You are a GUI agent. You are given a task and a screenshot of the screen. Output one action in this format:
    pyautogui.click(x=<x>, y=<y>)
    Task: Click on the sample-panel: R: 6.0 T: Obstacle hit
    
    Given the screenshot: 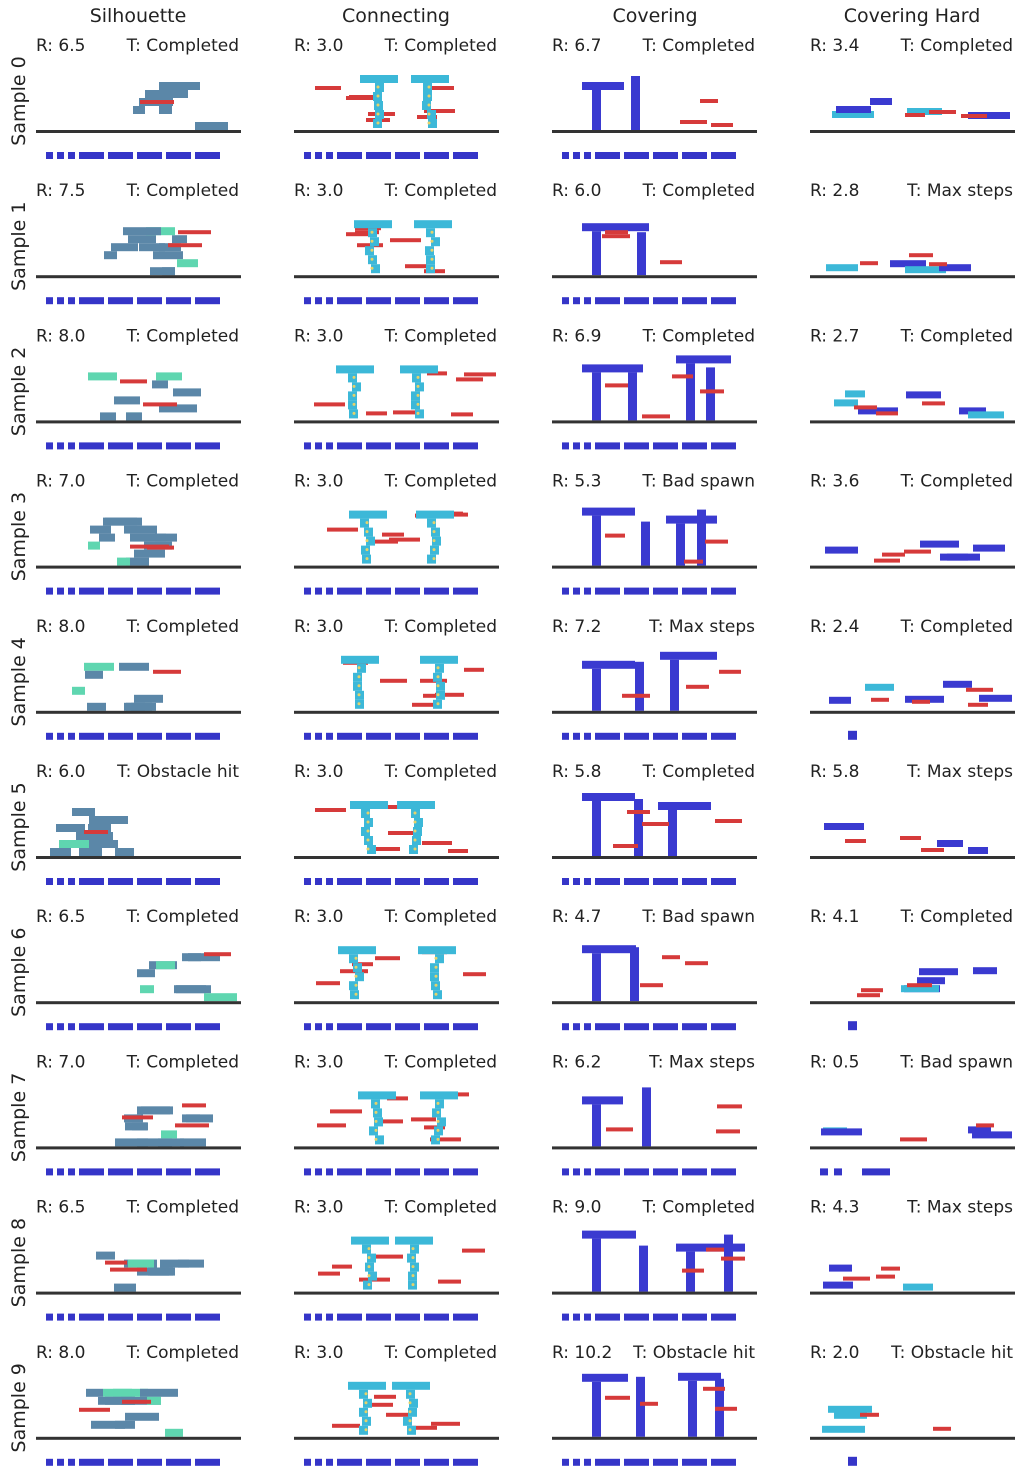 What is the action you would take?
    pyautogui.click(x=138, y=823)
    